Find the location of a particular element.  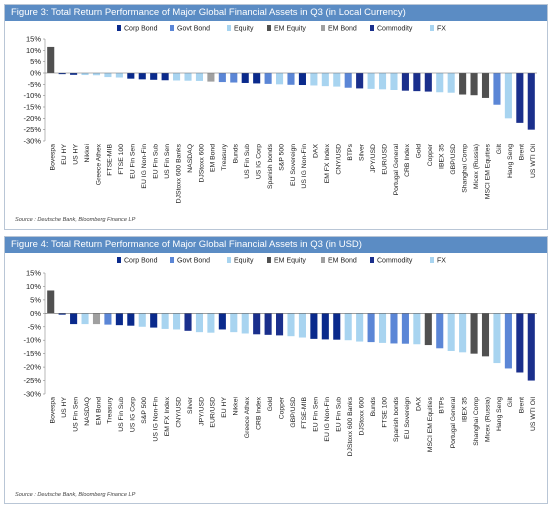

bar-dax is located at coordinates (417, 329).